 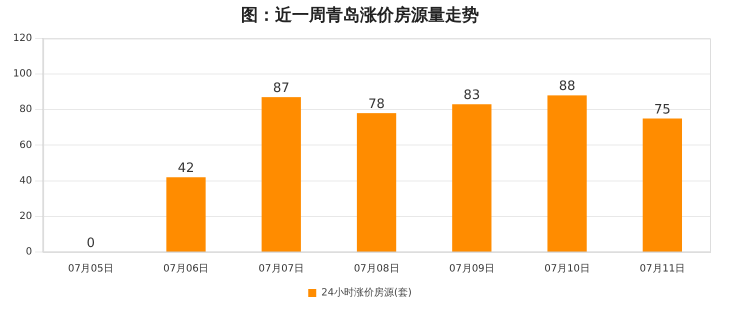 I want to click on legend-label: 24小时涨价房源(套), so click(x=366, y=292).